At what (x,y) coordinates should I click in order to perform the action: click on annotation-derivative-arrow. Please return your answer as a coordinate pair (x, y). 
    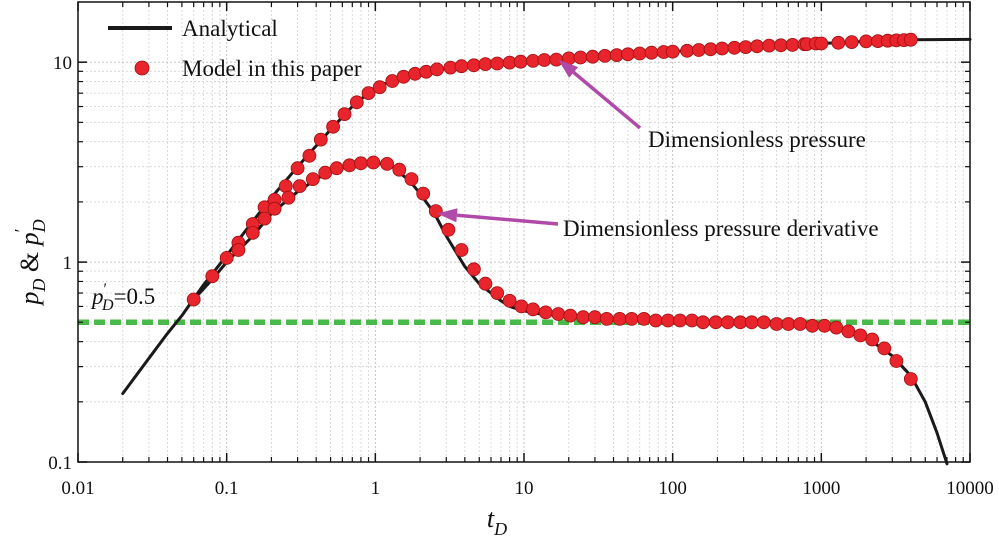
    Looking at the image, I should click on (507, 219).